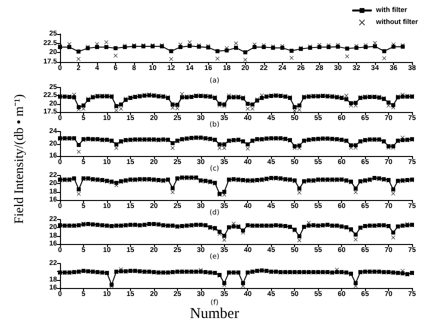 Image resolution: width=429 pixels, height=328 pixels. I want to click on y-axis-title: Field Intensity/(db • m⁻¹), so click(18, 159).